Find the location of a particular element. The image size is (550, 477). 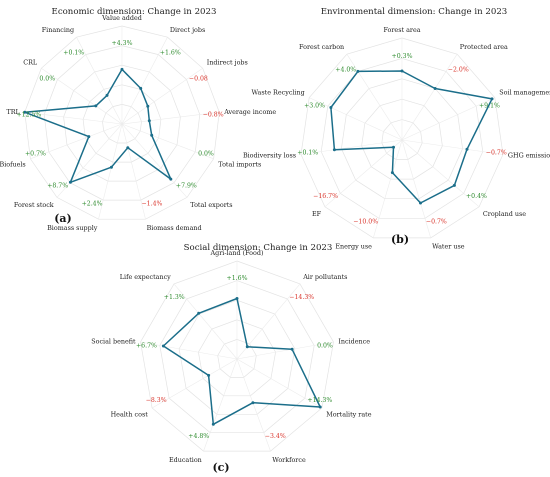

value-label: +0.7% is located at coordinates (35, 153).